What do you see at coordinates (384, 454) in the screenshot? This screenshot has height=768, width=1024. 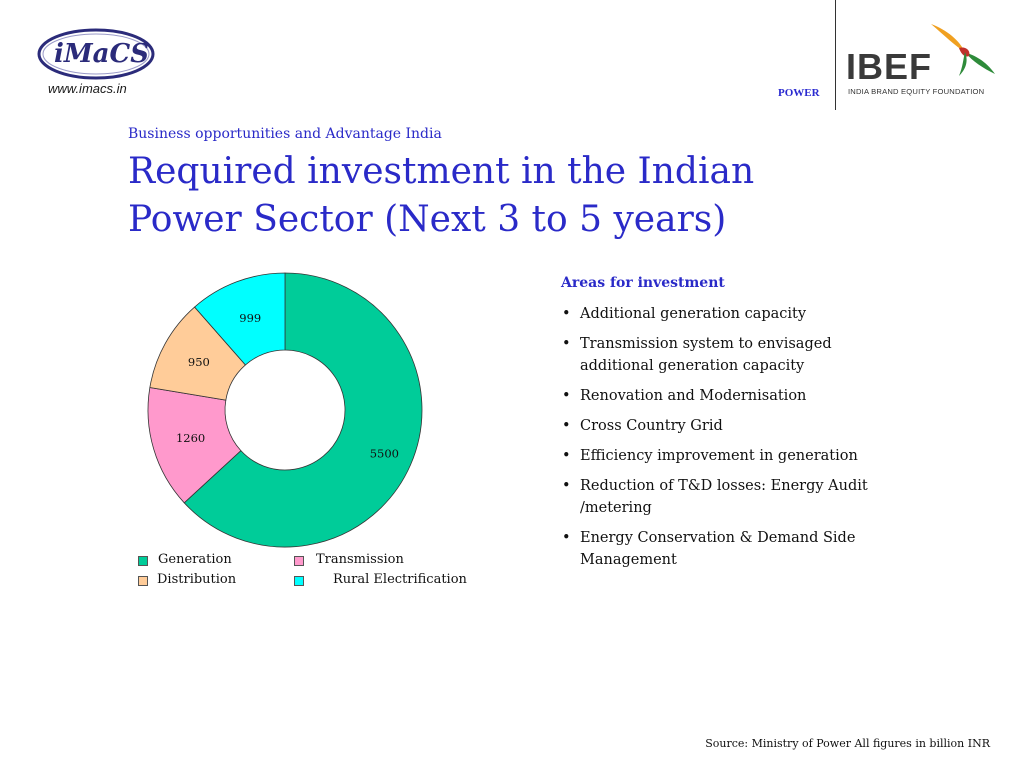 I see `donut-label-generation: 5500` at bounding box center [384, 454].